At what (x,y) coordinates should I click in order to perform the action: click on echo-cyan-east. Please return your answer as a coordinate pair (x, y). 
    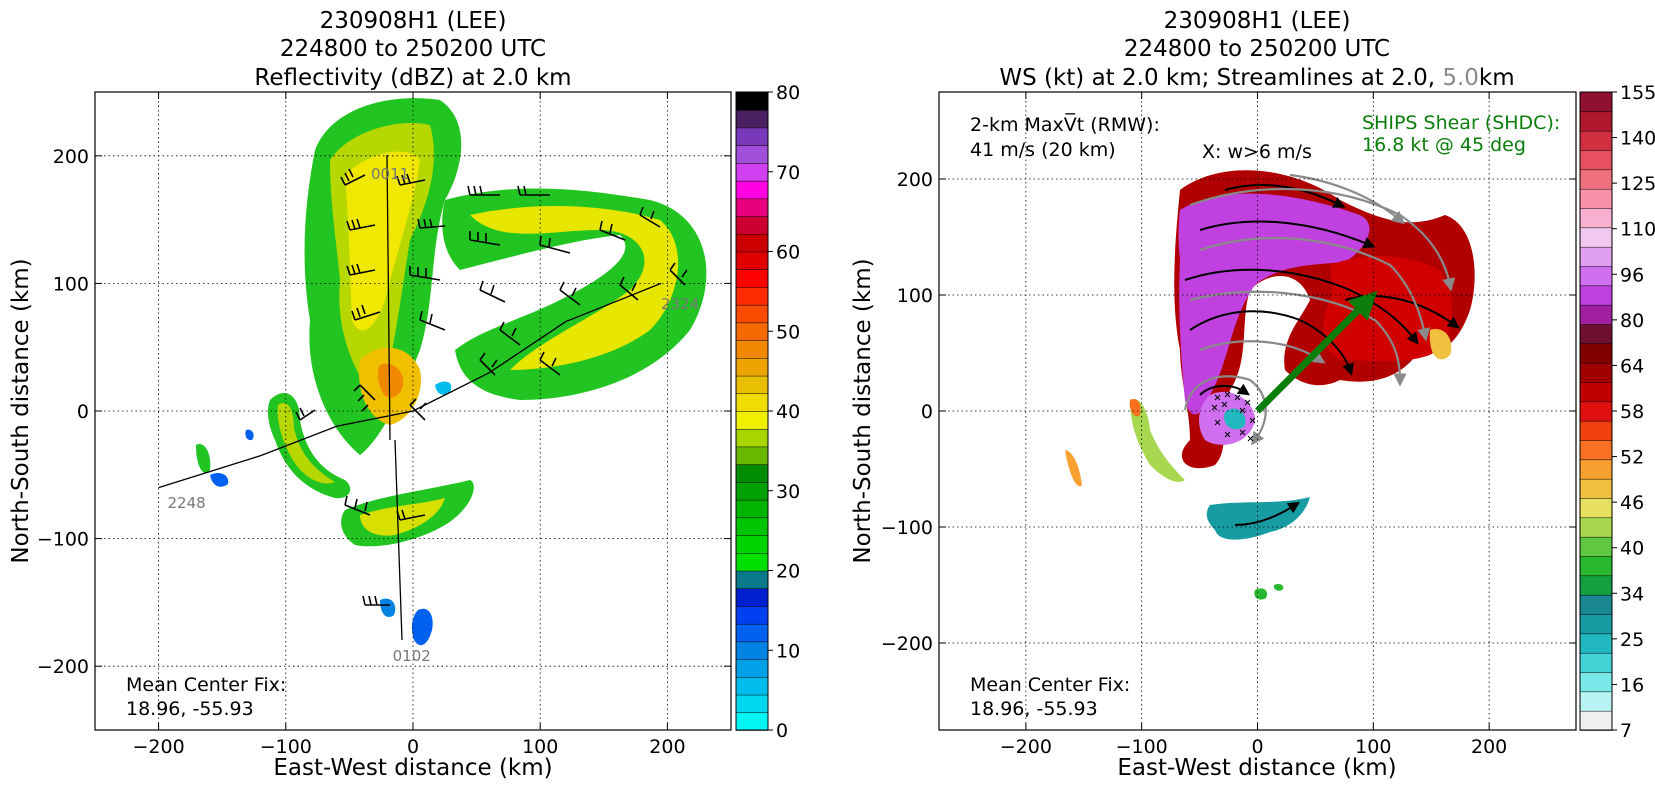
    Looking at the image, I should click on (443, 388).